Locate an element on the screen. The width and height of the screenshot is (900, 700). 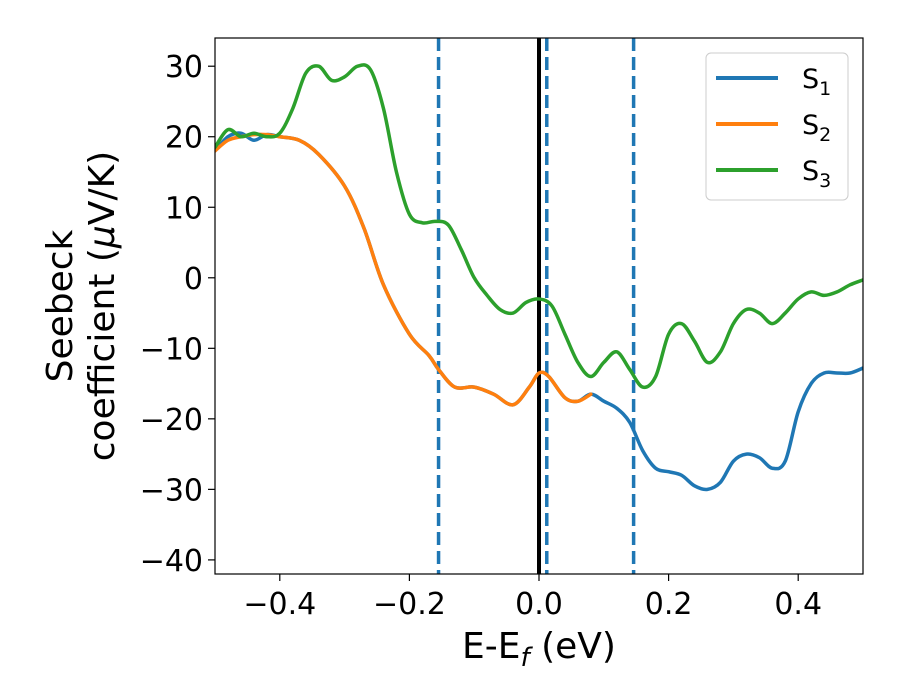
y-tick-label: −10 is located at coordinates (171, 349).